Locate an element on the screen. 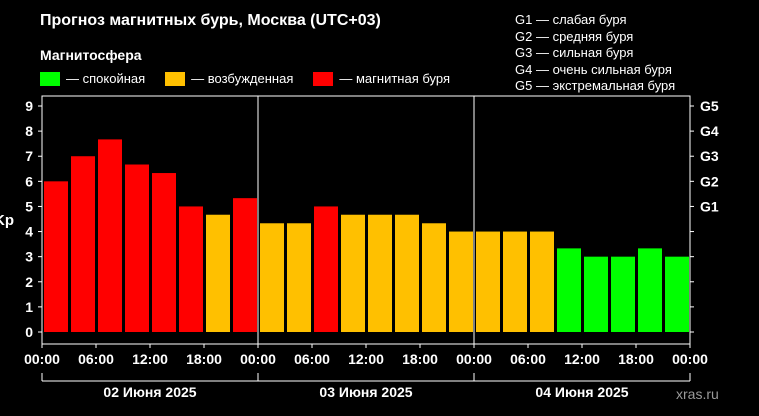  g-scale-g2: G2 — средняя буря is located at coordinates (574, 36).